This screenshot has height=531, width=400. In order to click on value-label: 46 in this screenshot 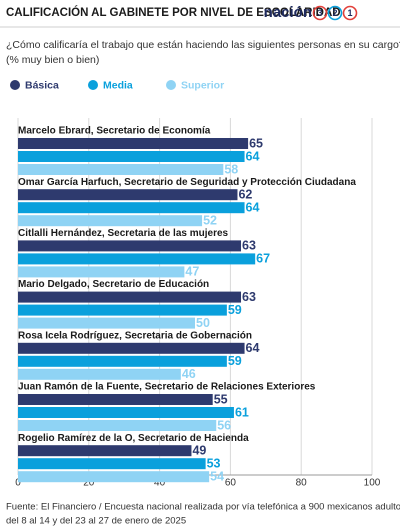, I will do `click(189, 374)`.